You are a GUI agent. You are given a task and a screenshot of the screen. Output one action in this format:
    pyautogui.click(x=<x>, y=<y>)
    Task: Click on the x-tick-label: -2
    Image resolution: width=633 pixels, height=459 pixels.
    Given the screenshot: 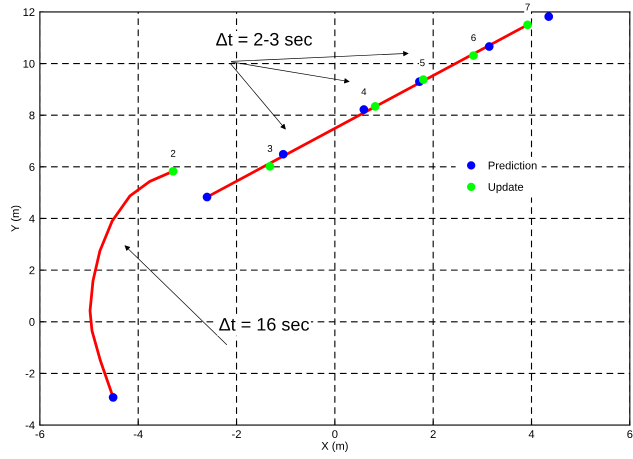 What is the action you would take?
    pyautogui.click(x=236, y=434)
    